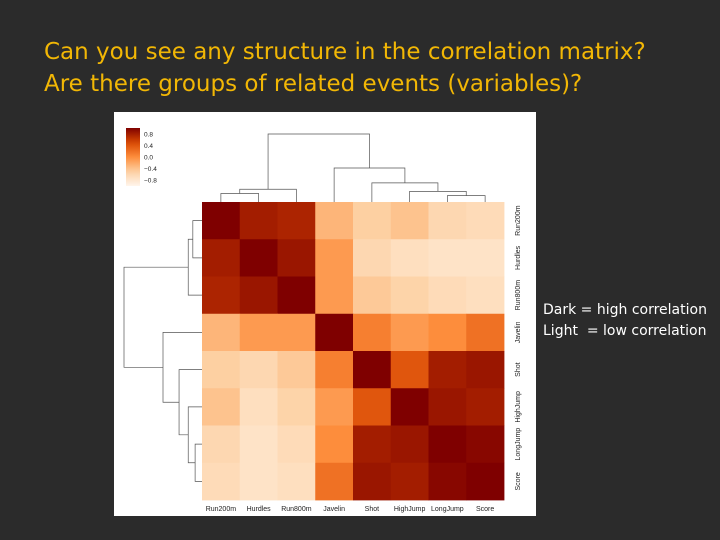  I want to click on heatmap-cell-Javelin-Score, so click(485, 332).